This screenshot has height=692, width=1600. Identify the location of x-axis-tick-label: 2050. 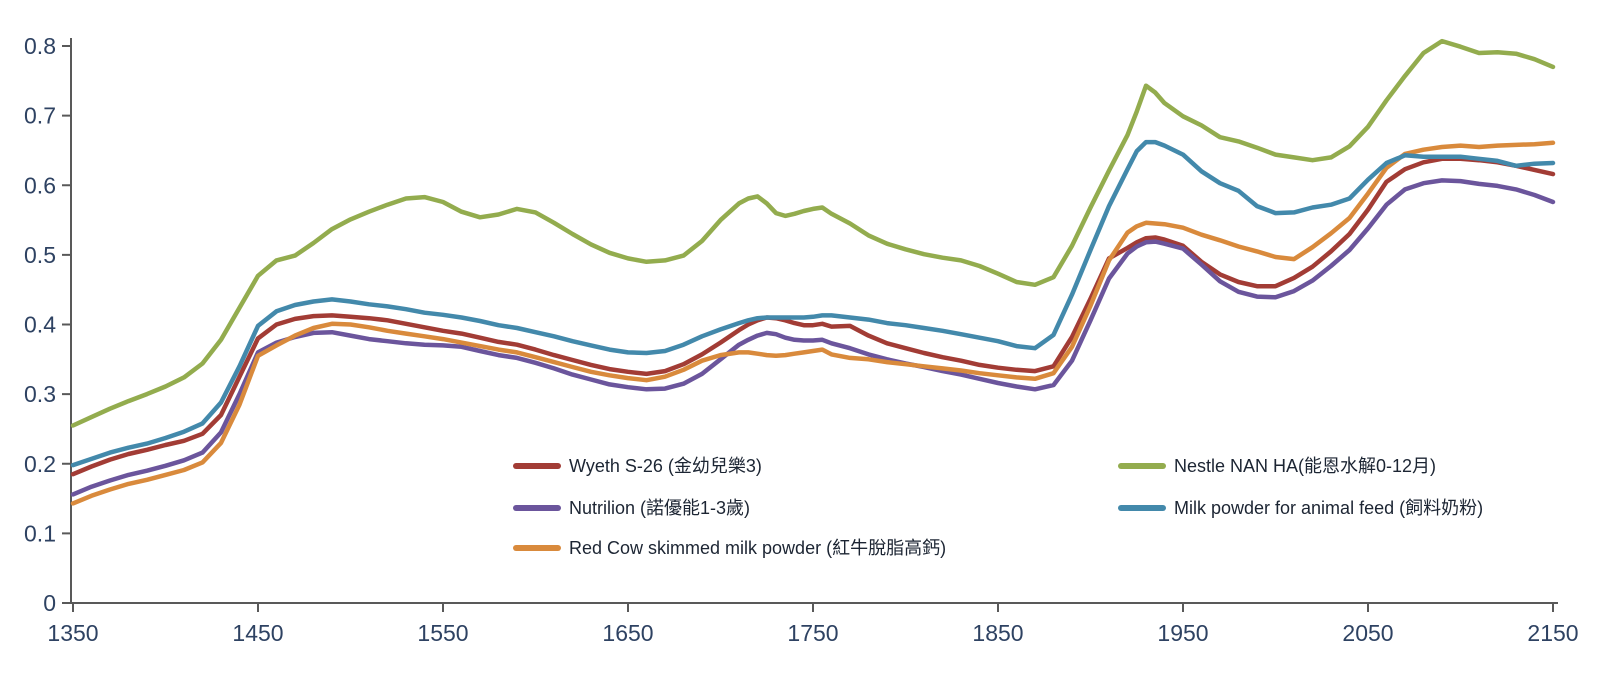
(1367, 633).